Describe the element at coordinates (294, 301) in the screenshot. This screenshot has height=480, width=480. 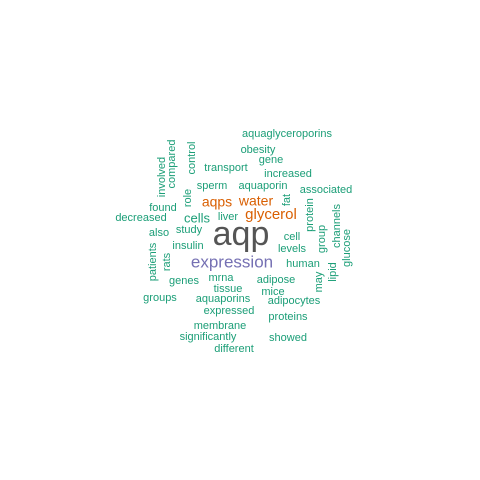
I see `cloud-word-adipocytes: adipocytes` at that location.